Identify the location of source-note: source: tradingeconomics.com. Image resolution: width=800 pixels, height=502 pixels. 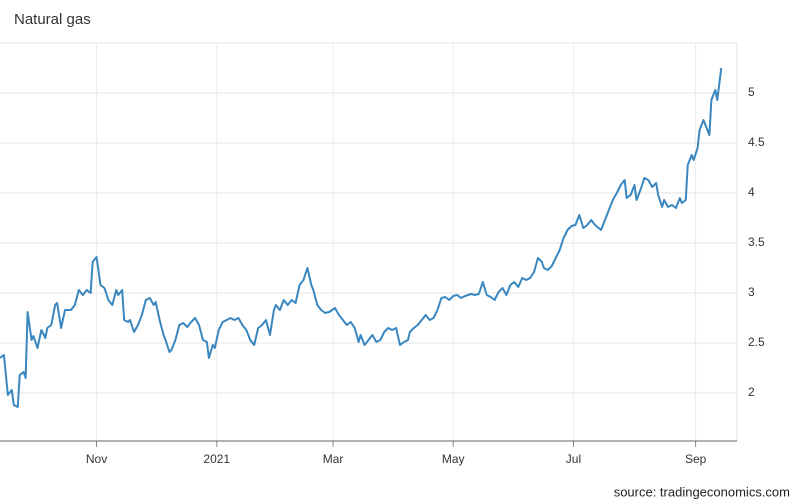
(702, 491).